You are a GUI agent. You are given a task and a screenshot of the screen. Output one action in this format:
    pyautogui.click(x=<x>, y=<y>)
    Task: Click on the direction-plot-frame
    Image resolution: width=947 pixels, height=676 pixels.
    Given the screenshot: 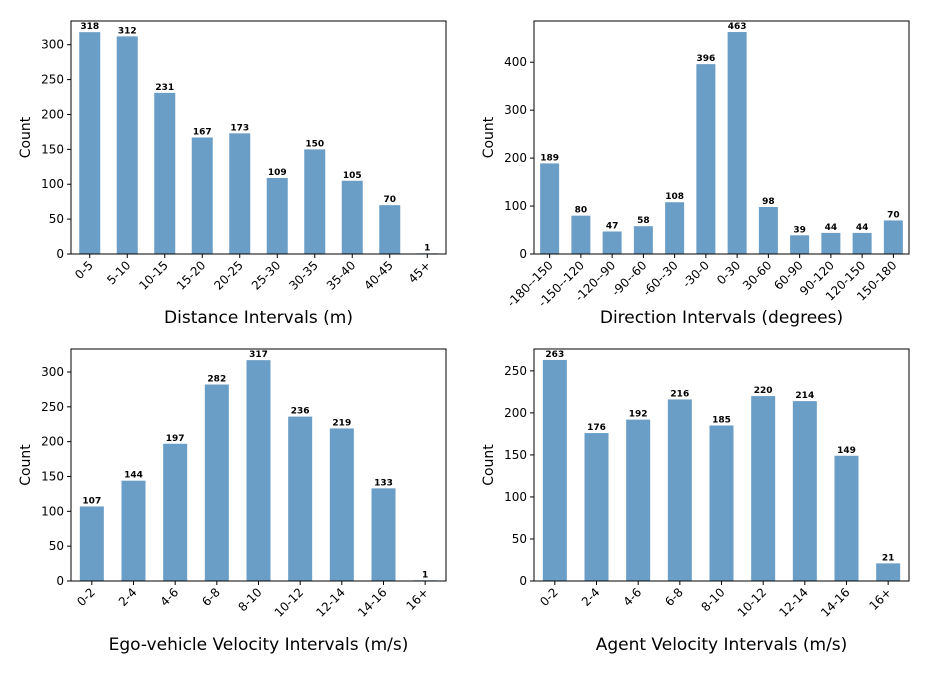 What is the action you would take?
    pyautogui.click(x=721, y=137)
    